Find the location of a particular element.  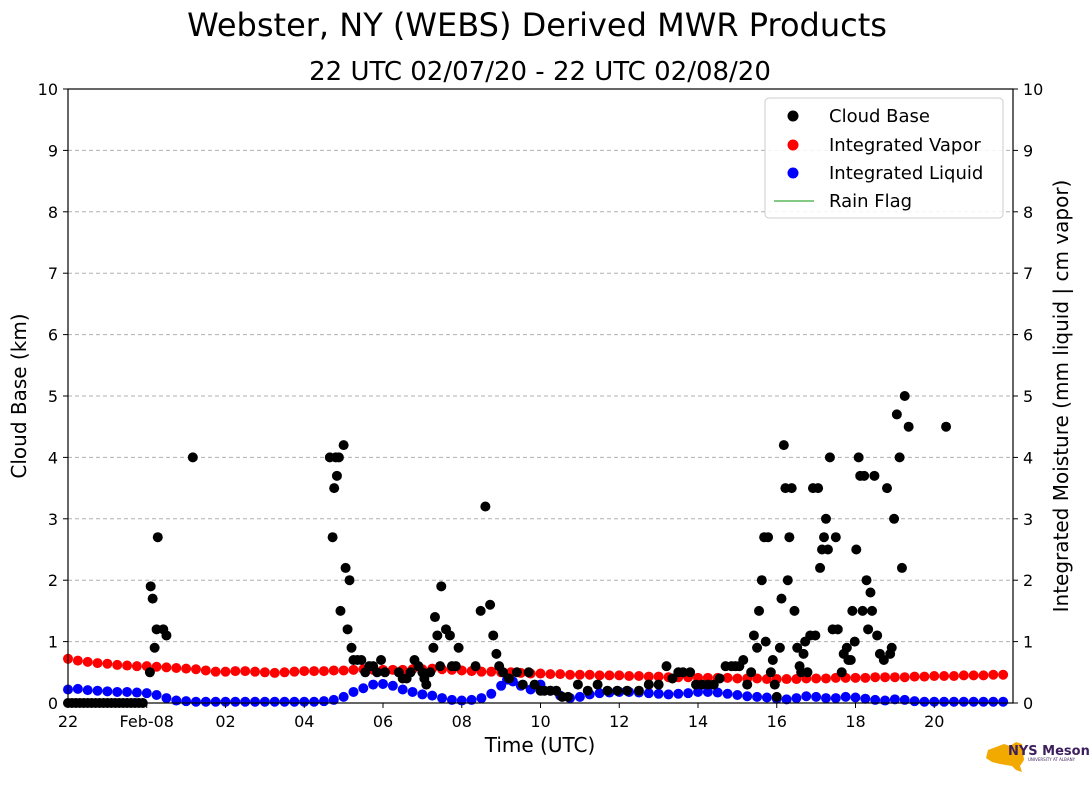

chart-subtitle: 22 UTC 02/07/20 - 22 UTC 02/08/20 is located at coordinates (540, 72).